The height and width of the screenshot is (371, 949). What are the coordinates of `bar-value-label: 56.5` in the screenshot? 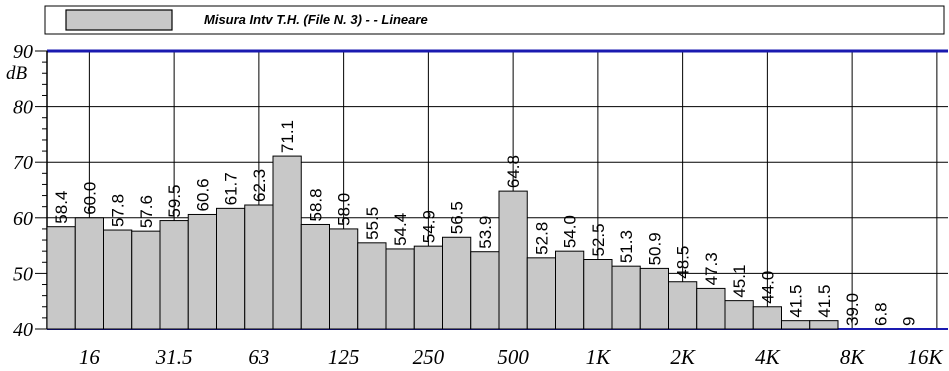 It's located at (457, 217).